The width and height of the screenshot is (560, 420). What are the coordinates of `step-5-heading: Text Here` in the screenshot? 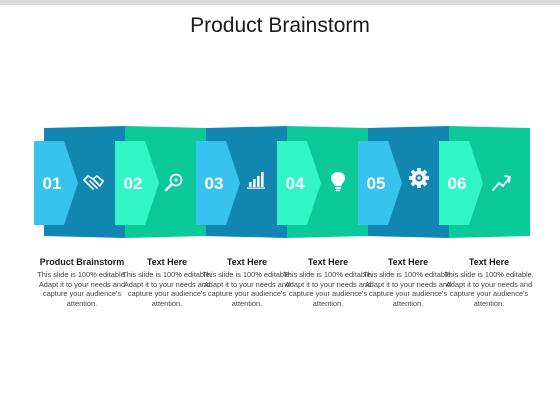 It's located at (408, 262).